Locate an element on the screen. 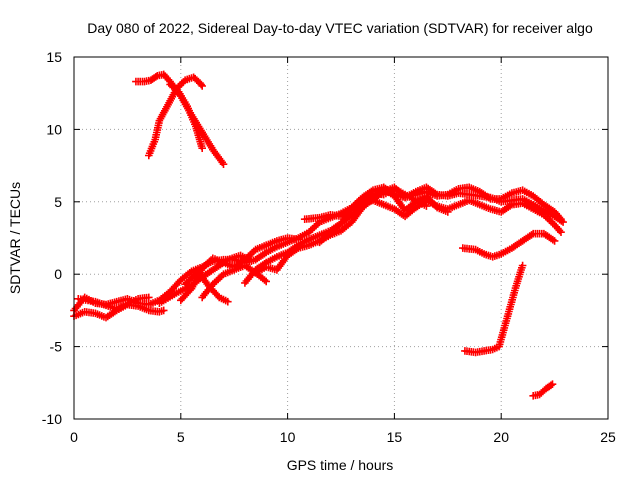 This screenshot has height=480, width=640. y-tick-label: 15 is located at coordinates (54, 57).